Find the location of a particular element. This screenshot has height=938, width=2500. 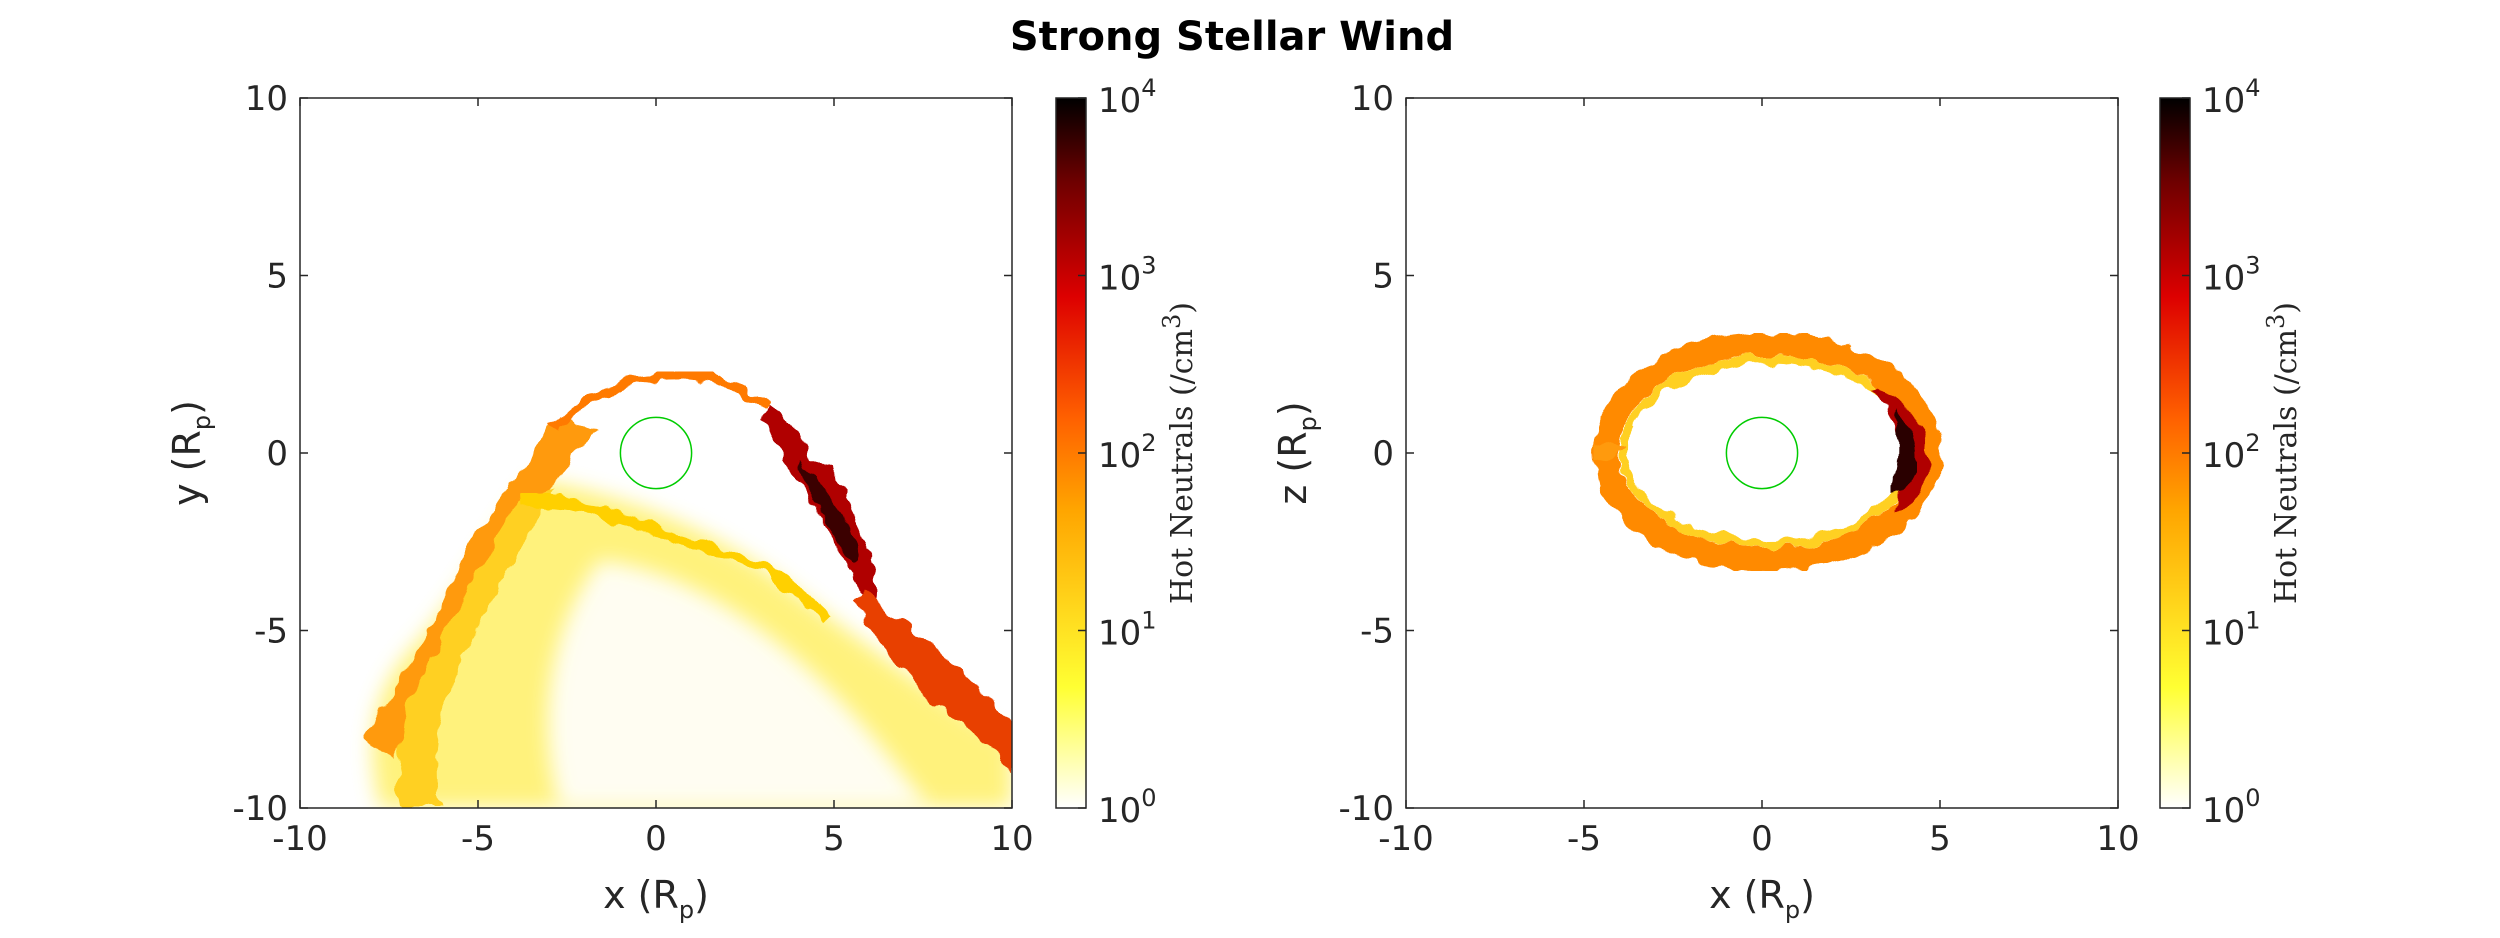

tail-white-core-xy is located at coordinates (739, 684).